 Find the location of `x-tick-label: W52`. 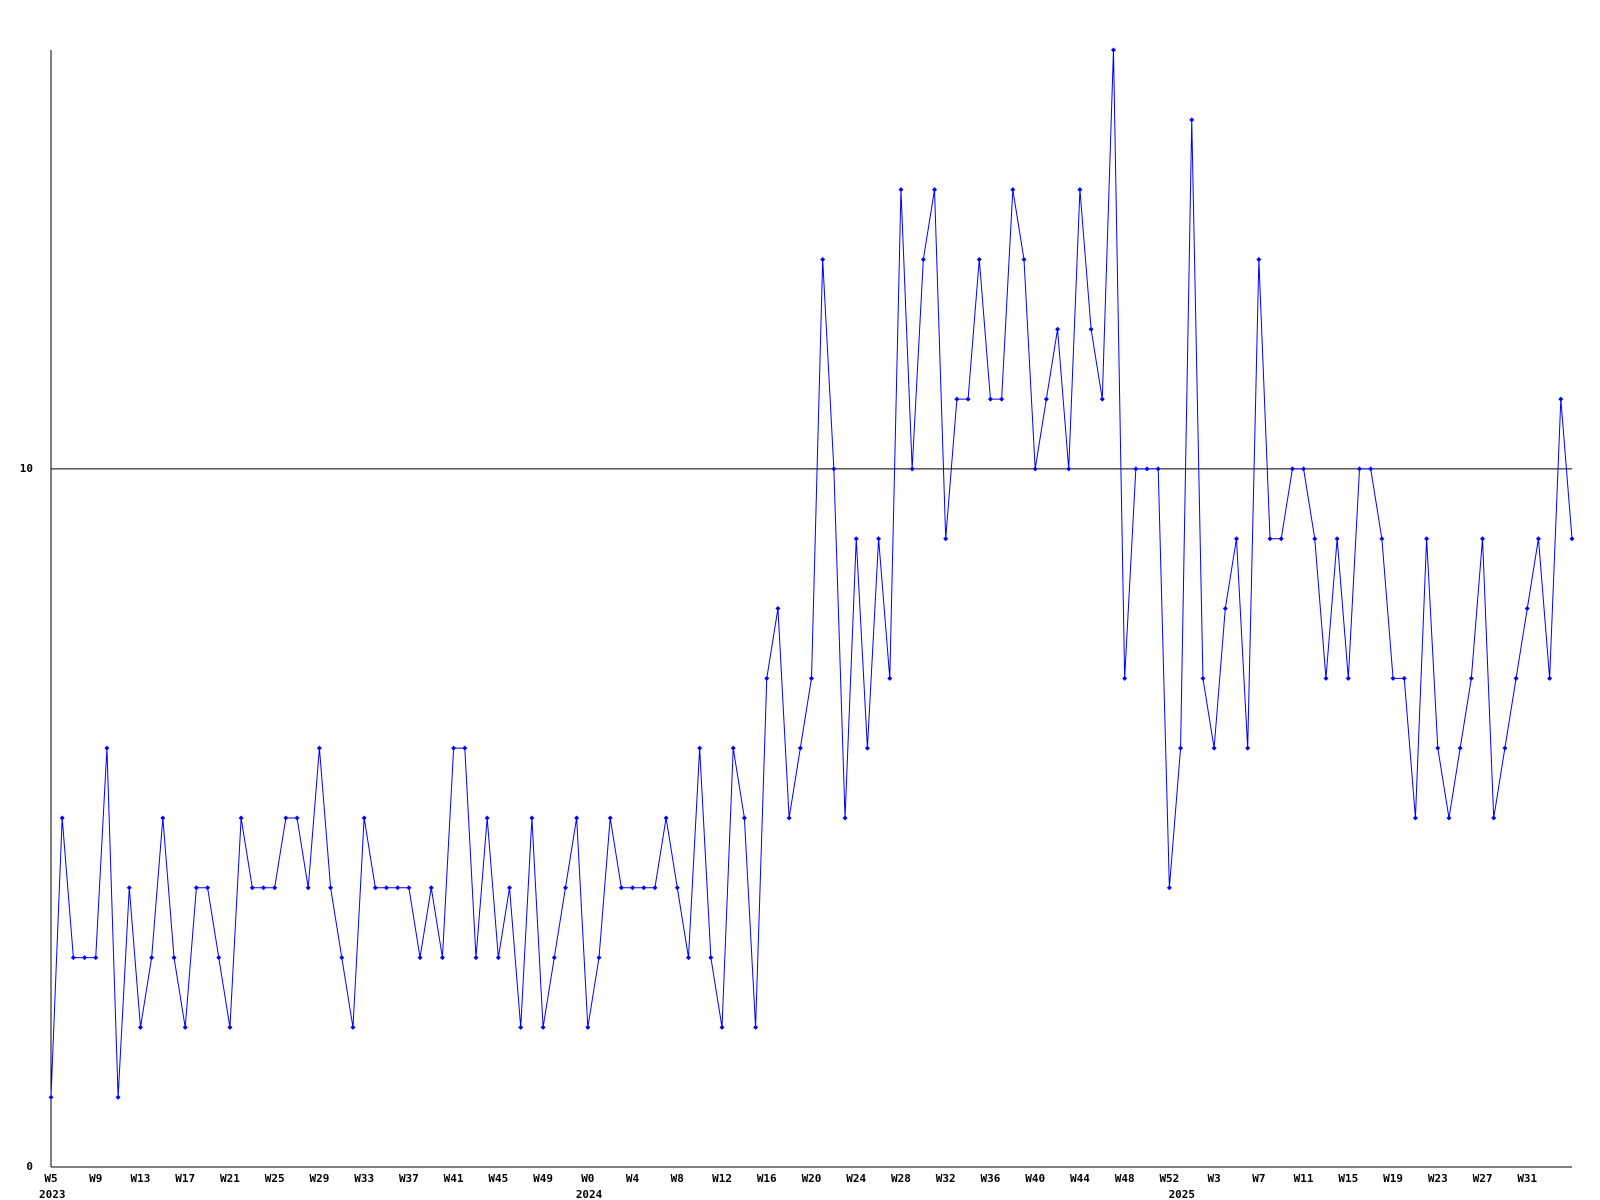

x-tick-label: W52 is located at coordinates (1169, 1178).